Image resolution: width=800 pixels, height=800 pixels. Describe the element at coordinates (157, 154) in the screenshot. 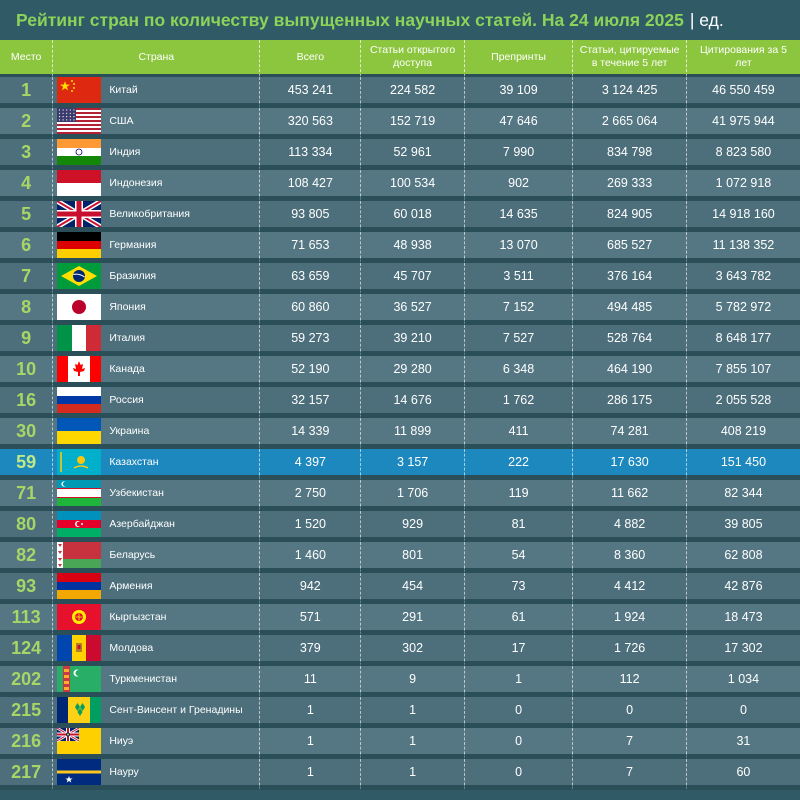

I see `country-cell: Индия` at that location.